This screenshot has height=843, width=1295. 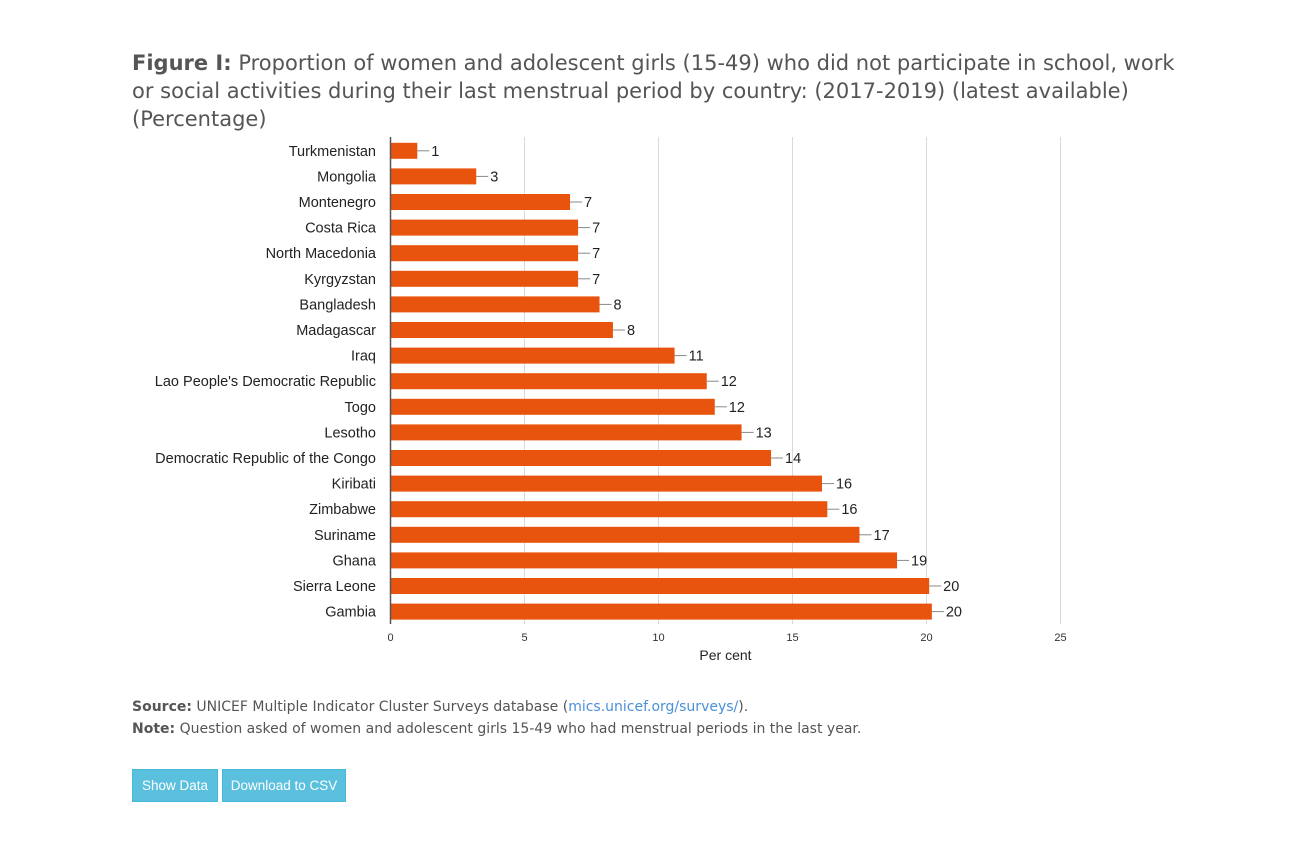 I want to click on category-label: Madagascar, so click(x=336, y=331).